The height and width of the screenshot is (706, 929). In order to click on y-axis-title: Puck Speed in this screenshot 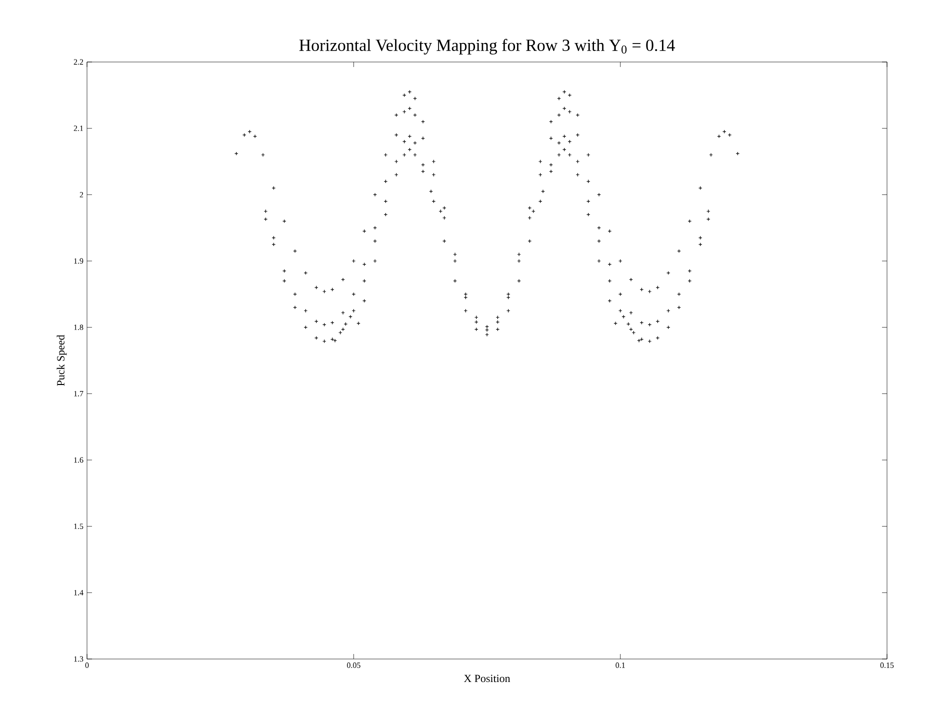, I will do `click(61, 360)`.